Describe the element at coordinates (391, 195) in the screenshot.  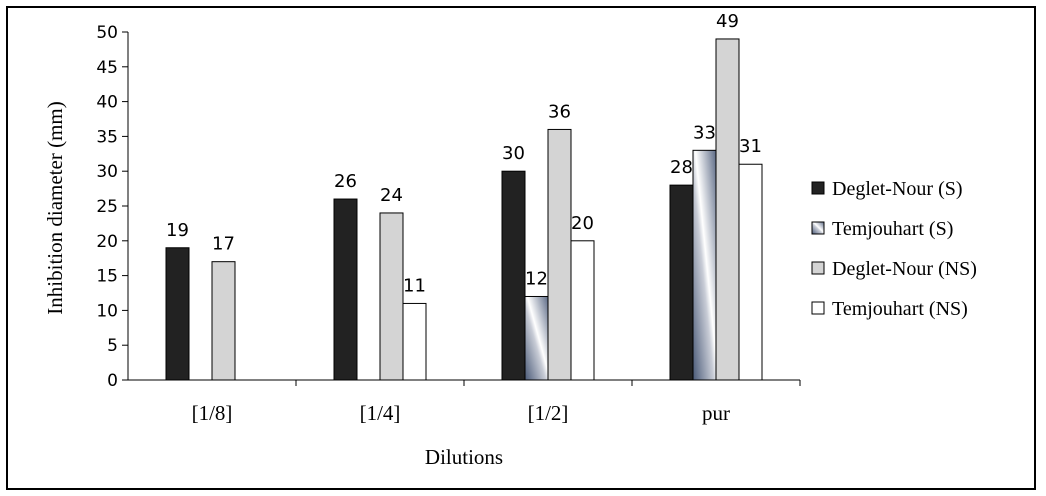
I see `data-label: 24` at that location.